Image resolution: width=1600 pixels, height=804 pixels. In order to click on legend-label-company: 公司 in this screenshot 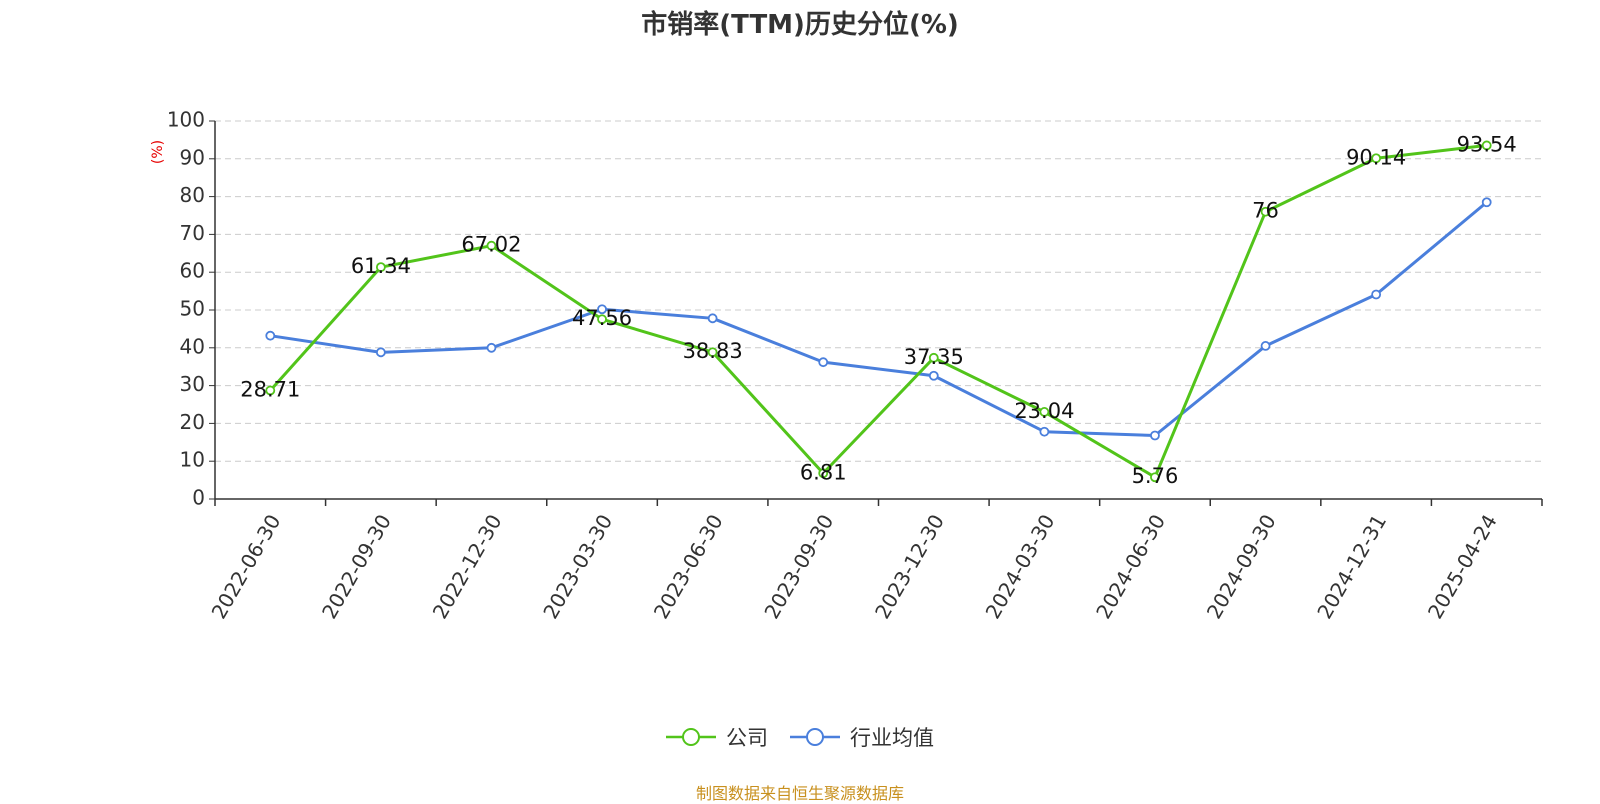, I will do `click(747, 738)`.